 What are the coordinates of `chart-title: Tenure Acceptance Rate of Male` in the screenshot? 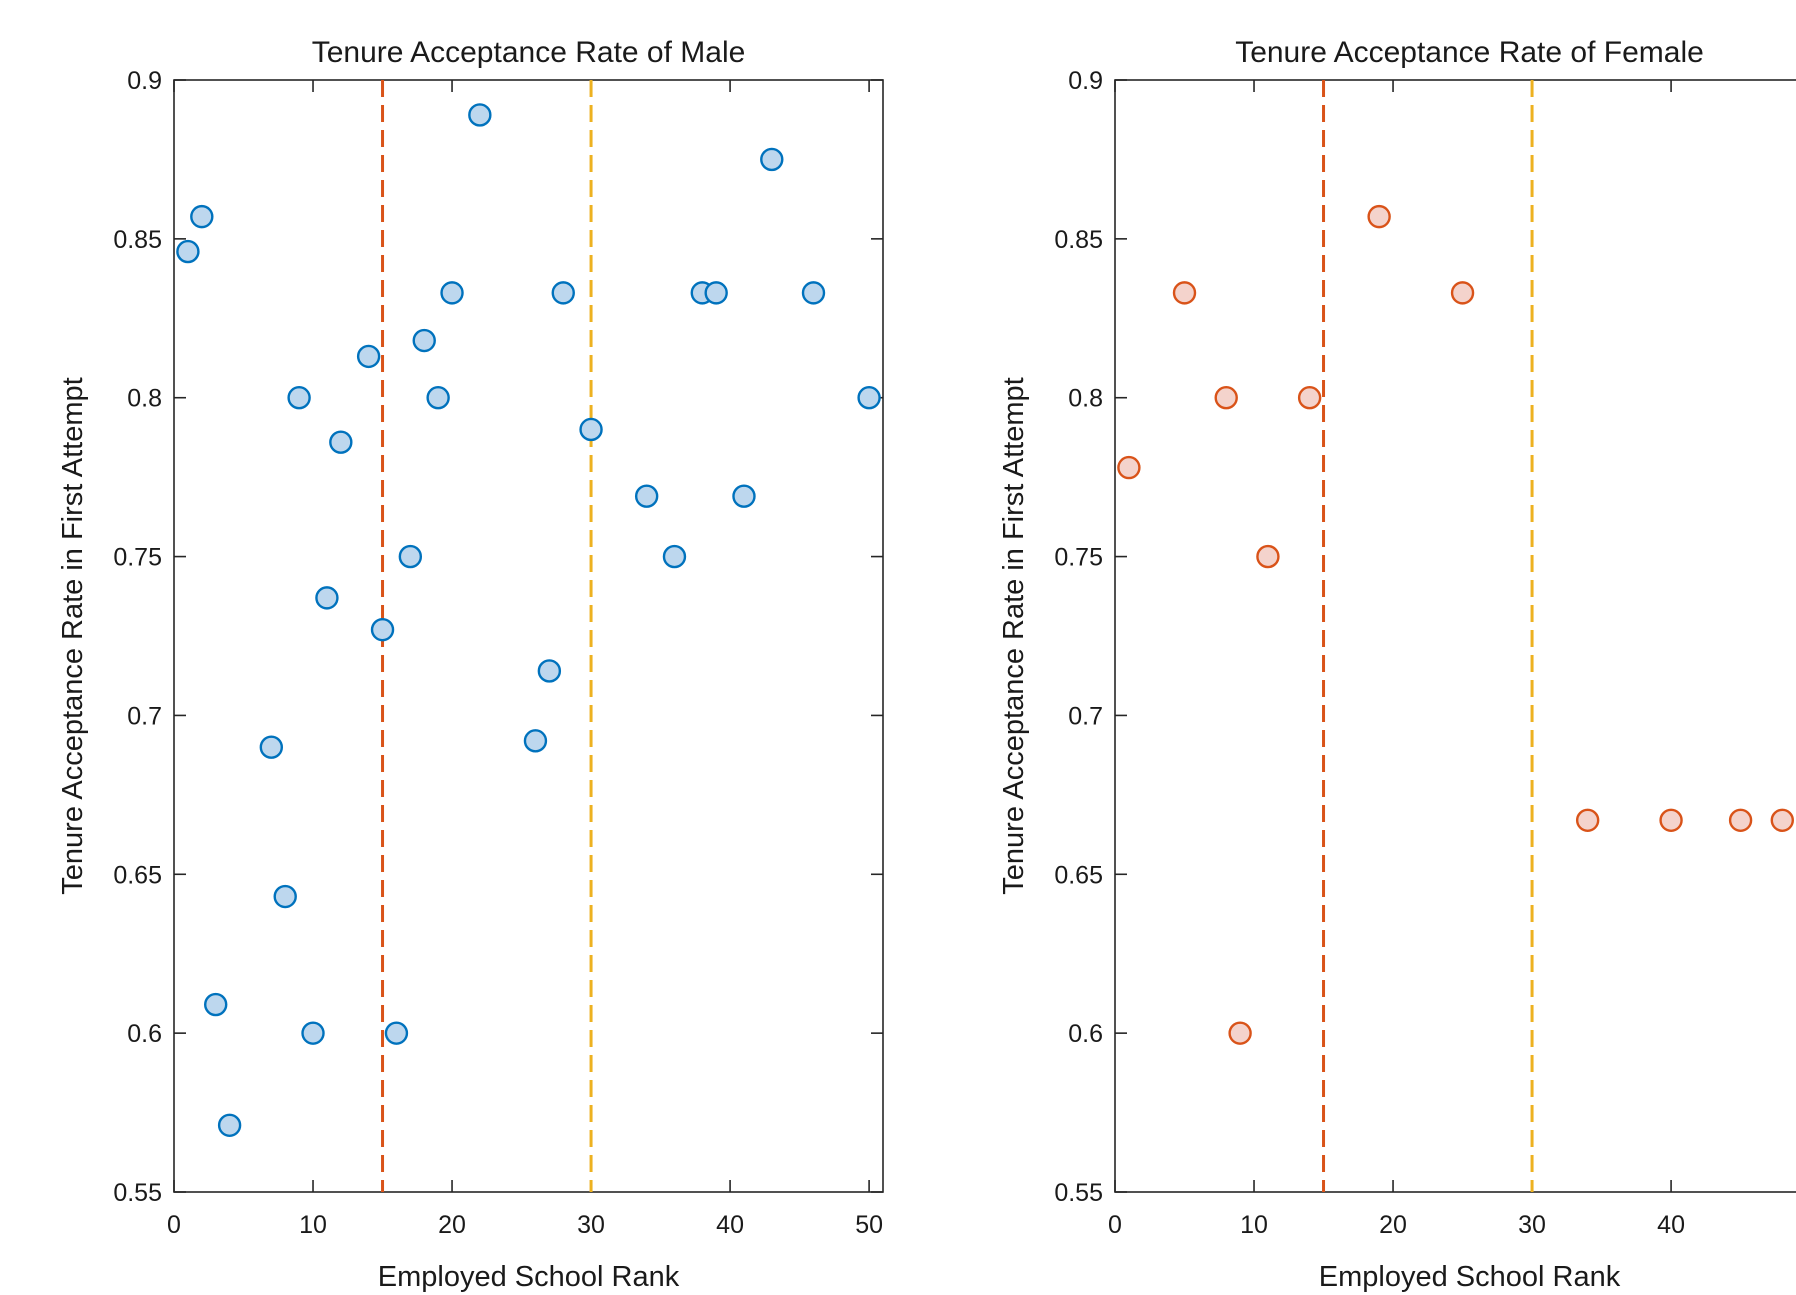 It's located at (529, 52).